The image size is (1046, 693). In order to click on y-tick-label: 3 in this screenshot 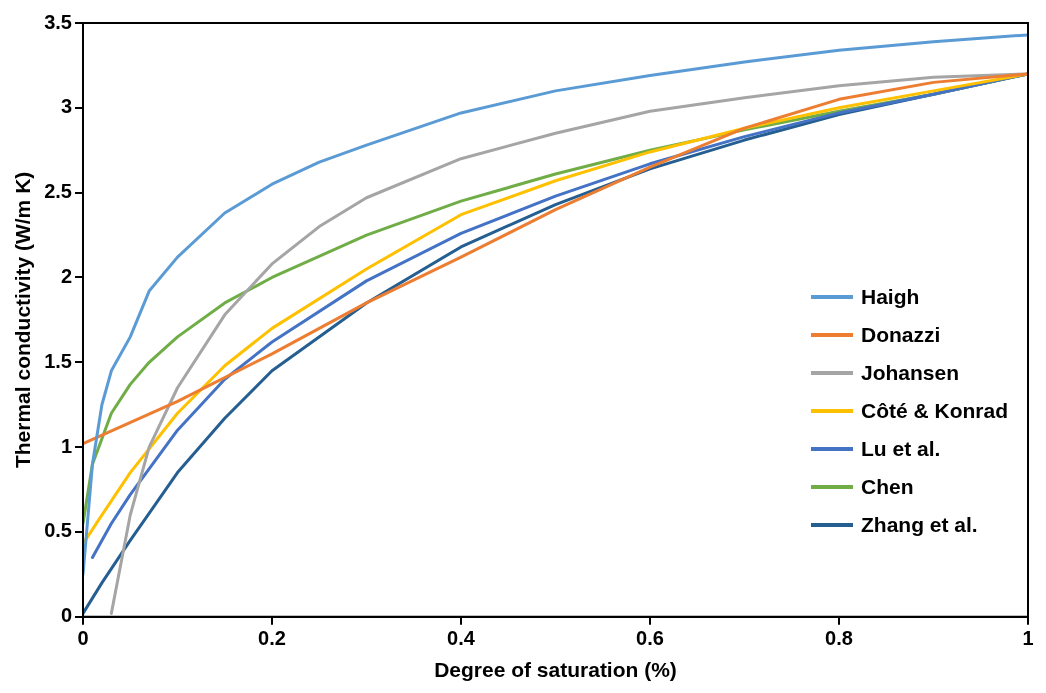, I will do `click(66, 106)`.